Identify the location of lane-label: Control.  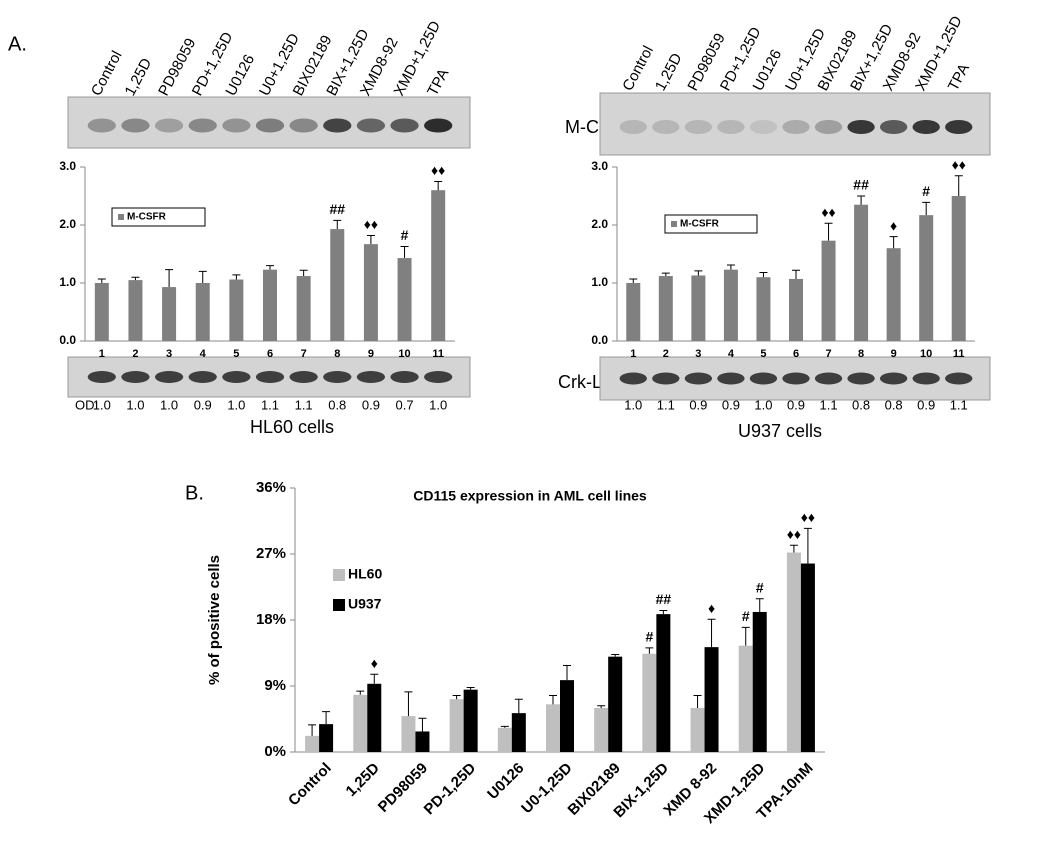
(107, 73).